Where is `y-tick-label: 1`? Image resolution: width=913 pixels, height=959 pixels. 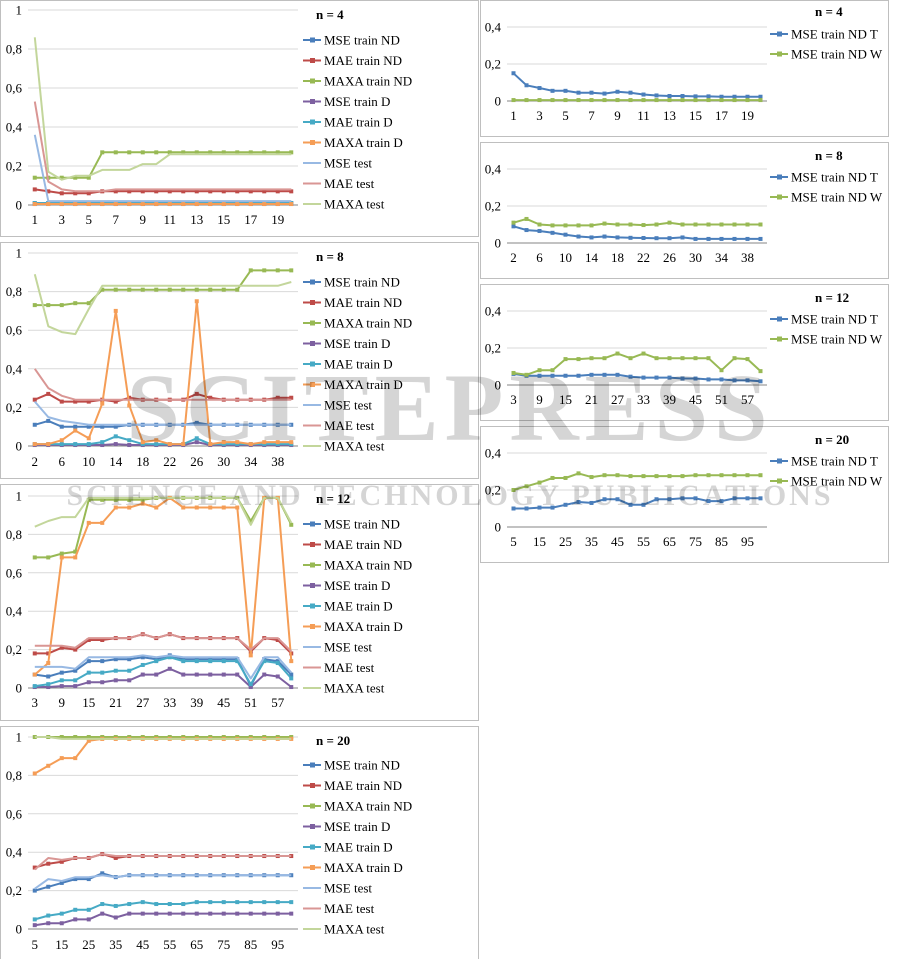
y-tick-label: 1 is located at coordinates (19, 496).